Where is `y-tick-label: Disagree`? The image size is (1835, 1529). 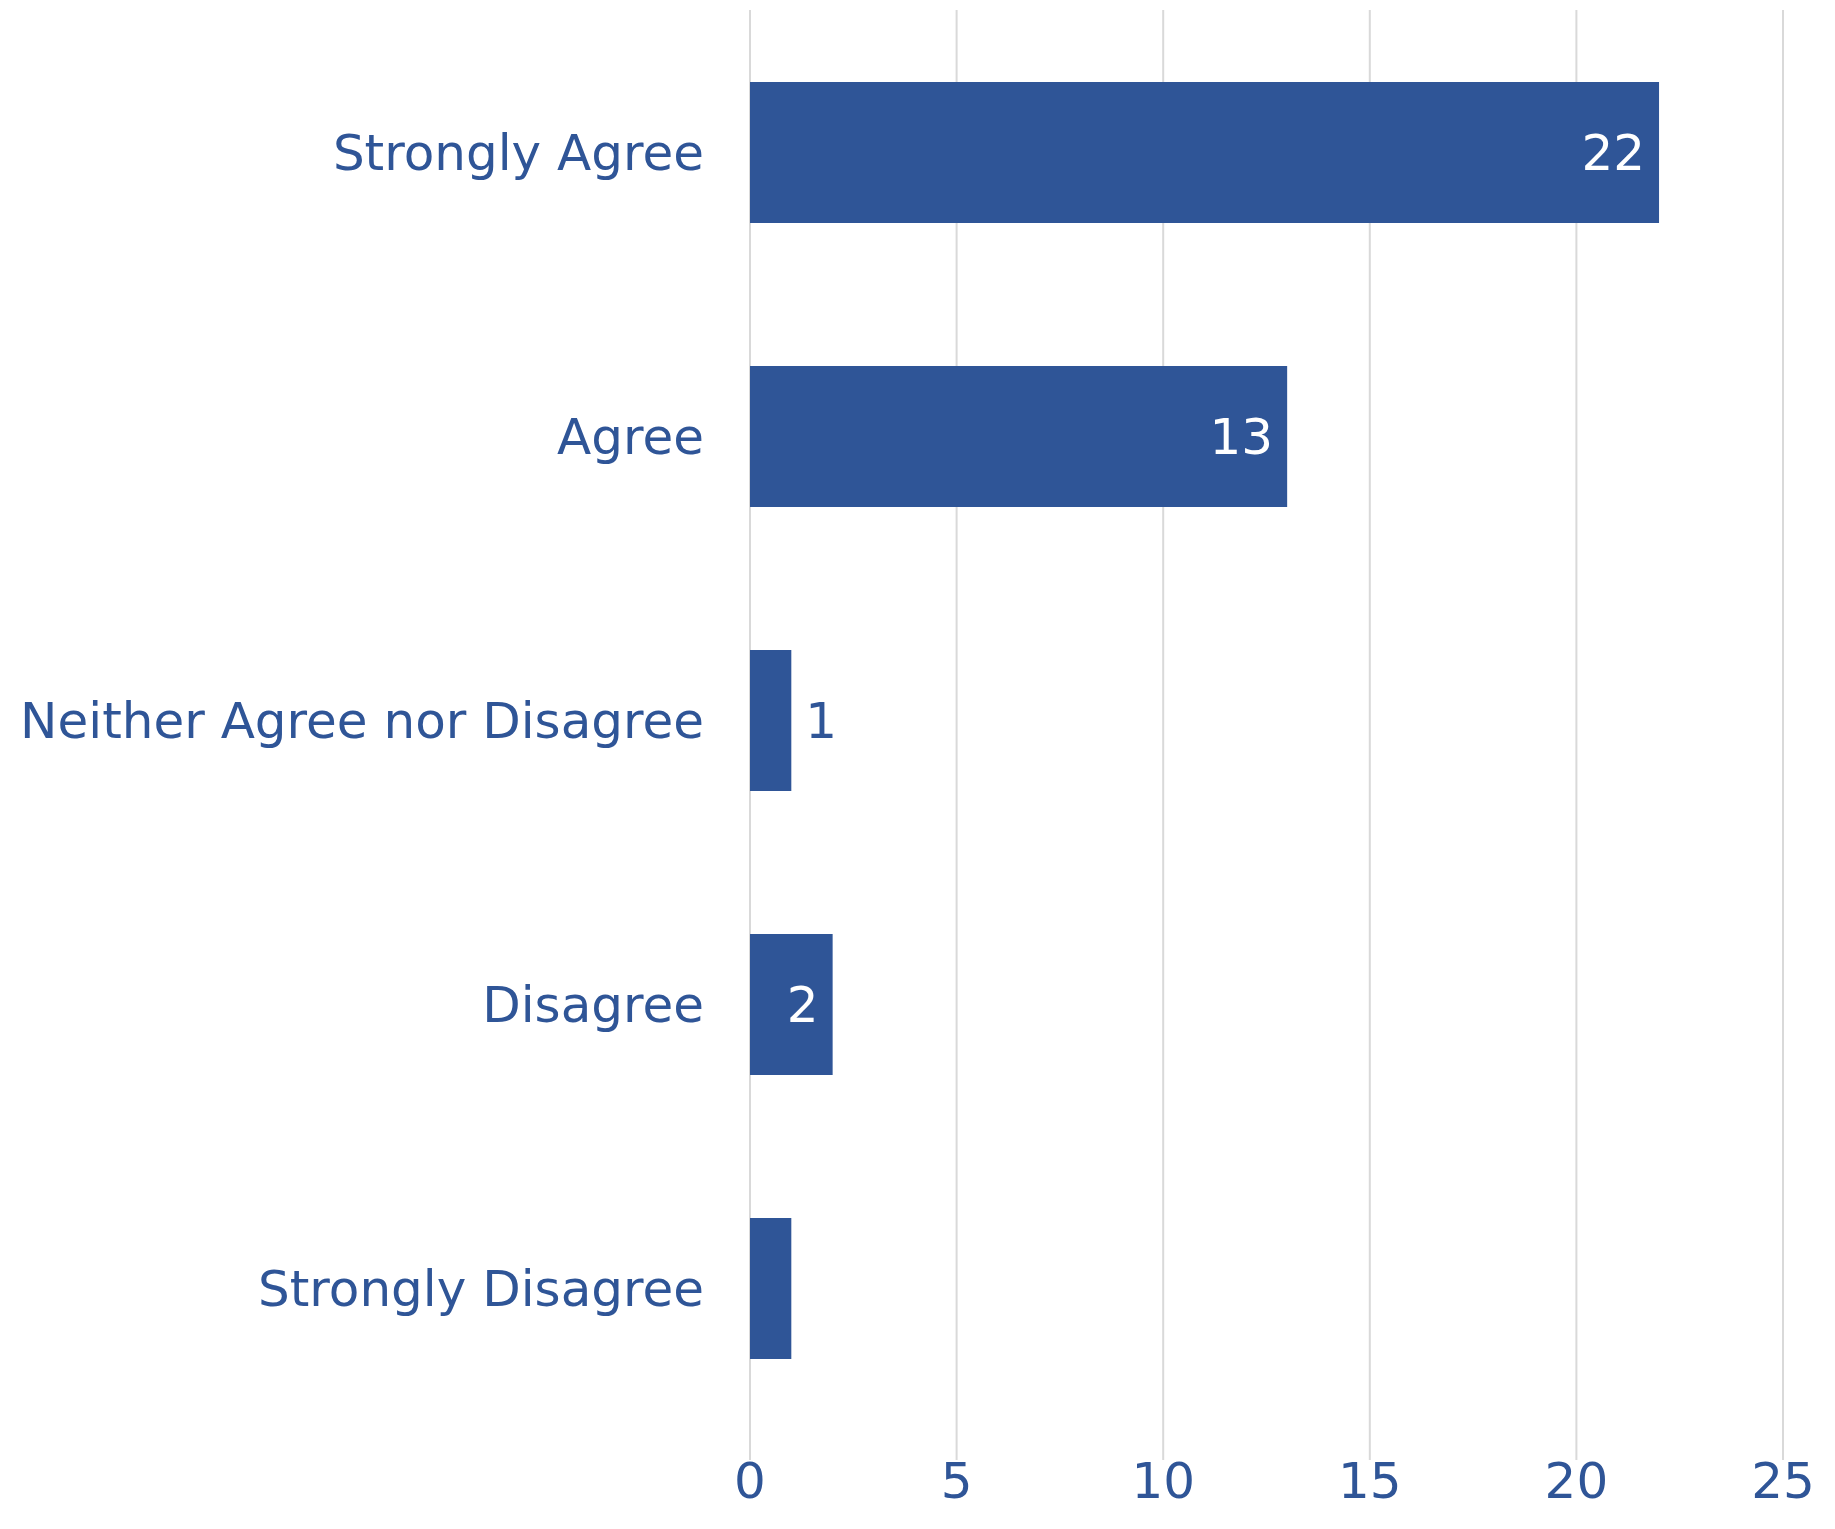 y-tick-label: Disagree is located at coordinates (593, 1004).